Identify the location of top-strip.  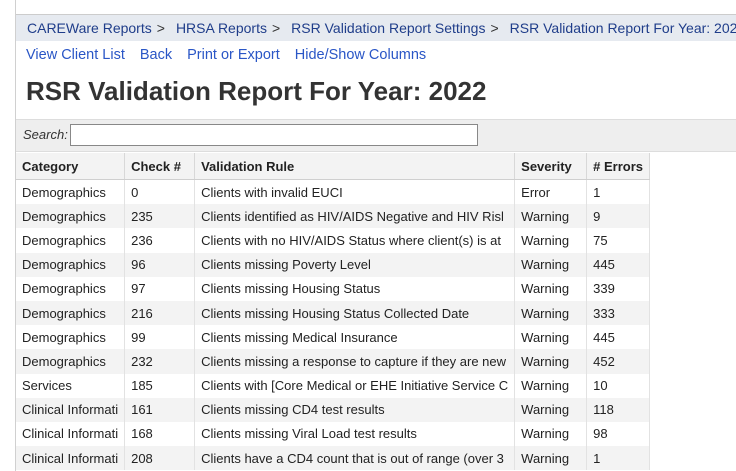
(376, 7).